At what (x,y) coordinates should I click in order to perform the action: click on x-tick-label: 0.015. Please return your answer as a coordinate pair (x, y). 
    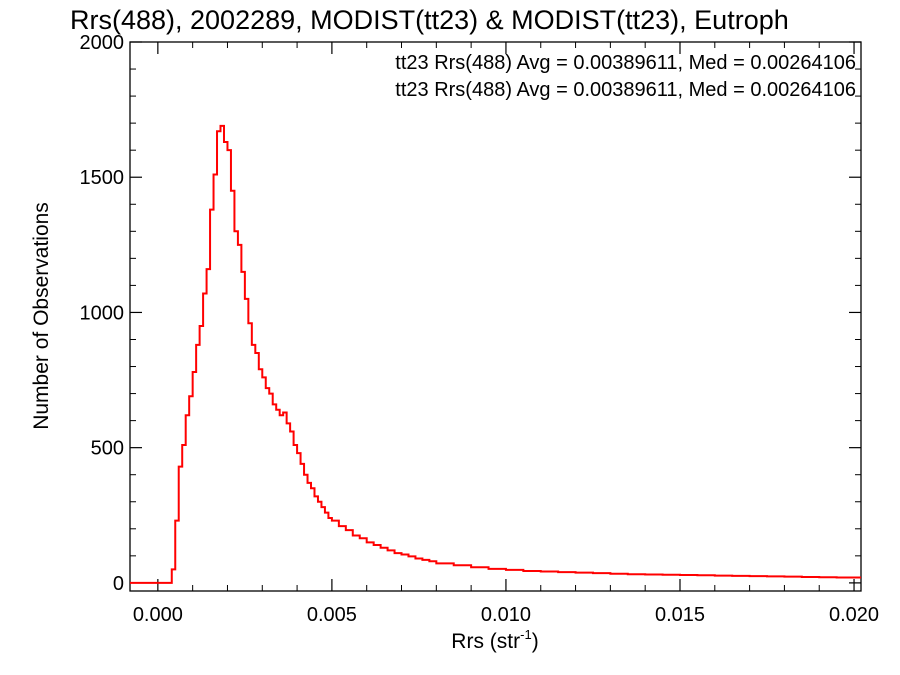
    Looking at the image, I should click on (680, 615).